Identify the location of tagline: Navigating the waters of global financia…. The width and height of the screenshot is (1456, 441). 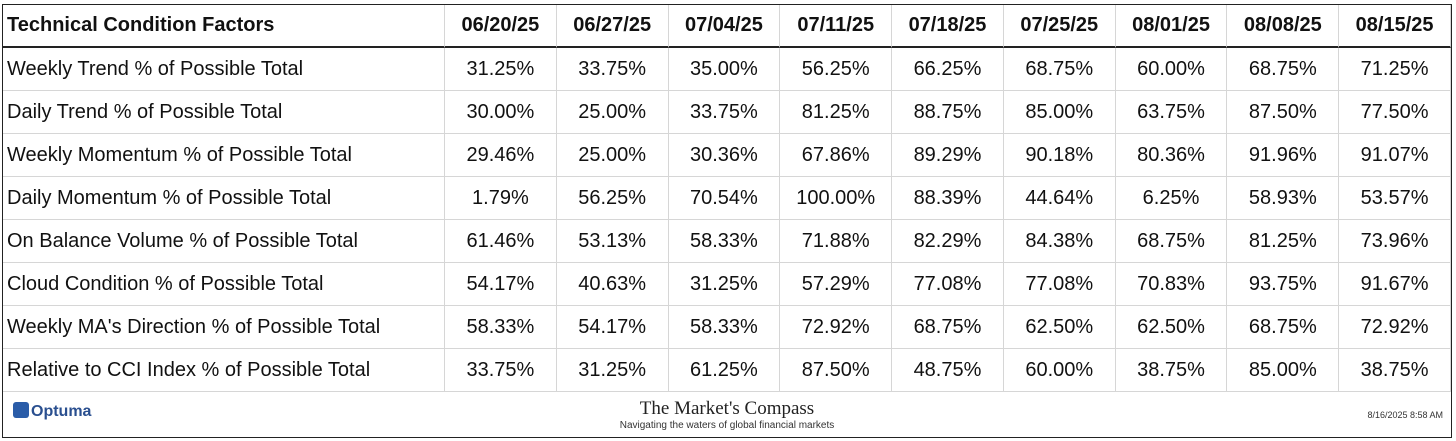
(727, 425).